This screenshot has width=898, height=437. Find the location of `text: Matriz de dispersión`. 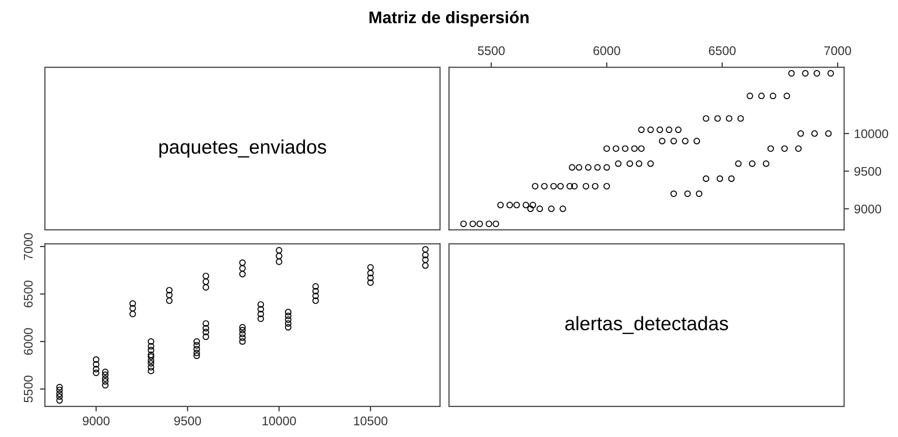

text: Matriz de dispersión is located at coordinates (449, 18).